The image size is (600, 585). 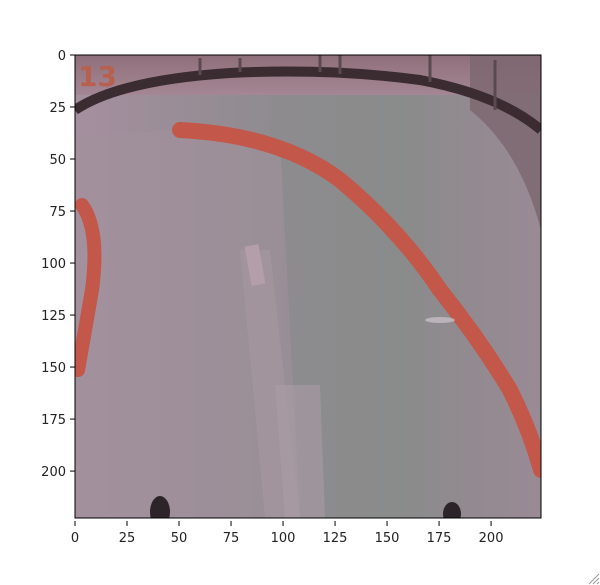 I want to click on y-tick-label: 150, so click(x=53, y=368).